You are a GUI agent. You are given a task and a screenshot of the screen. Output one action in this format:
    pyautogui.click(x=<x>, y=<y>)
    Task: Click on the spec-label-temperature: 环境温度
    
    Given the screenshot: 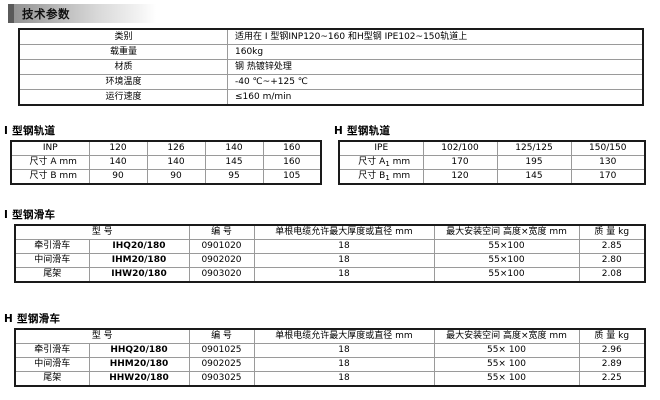 What is the action you would take?
    pyautogui.click(x=123, y=82)
    